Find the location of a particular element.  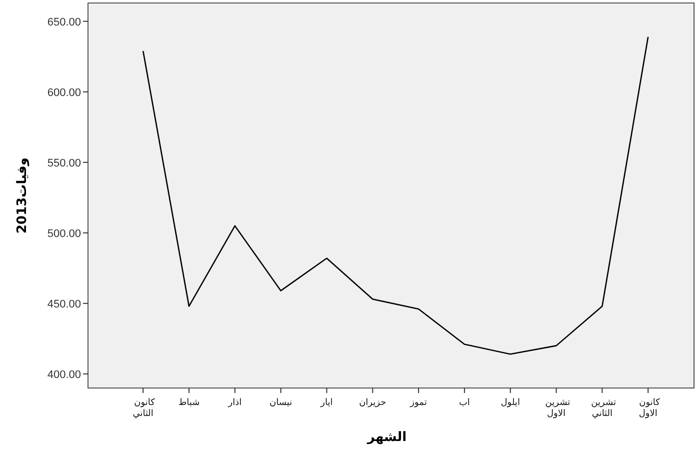

x-tick-label: ايلول is located at coordinates (510, 403).